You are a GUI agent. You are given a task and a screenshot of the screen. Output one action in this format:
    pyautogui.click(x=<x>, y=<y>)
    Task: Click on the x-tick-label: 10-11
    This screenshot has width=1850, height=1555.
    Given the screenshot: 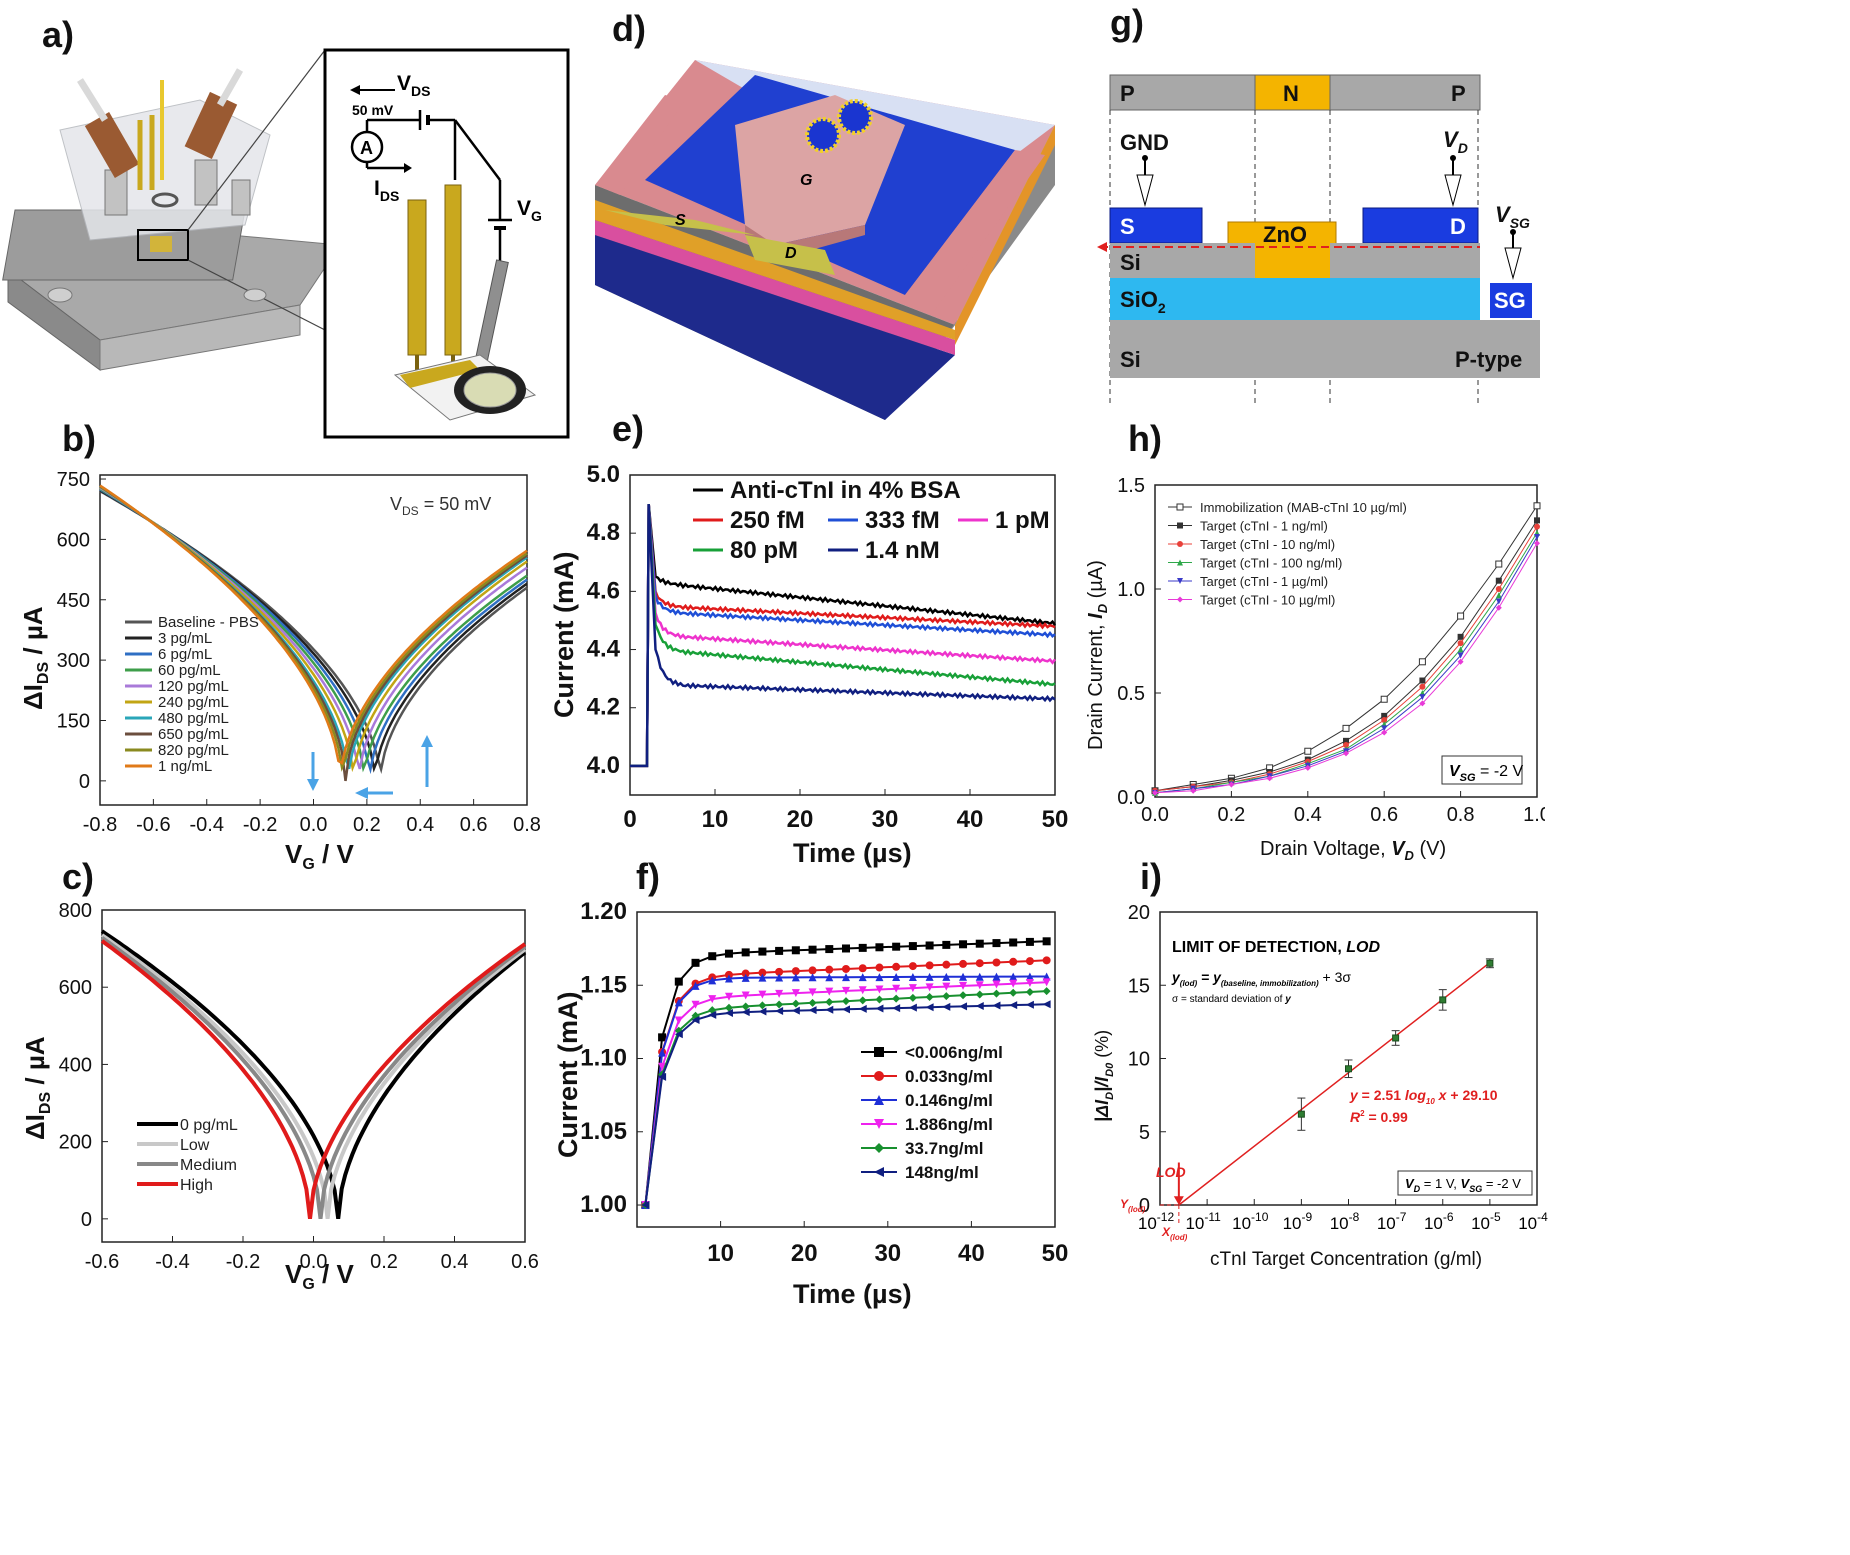 What is the action you would take?
    pyautogui.click(x=1203, y=1221)
    